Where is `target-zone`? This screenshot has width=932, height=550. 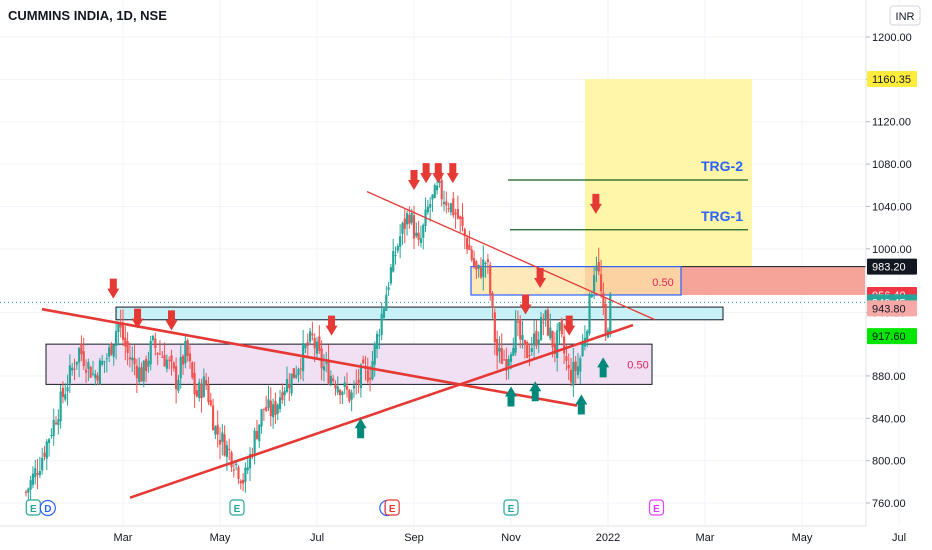
target-zone is located at coordinates (668, 172).